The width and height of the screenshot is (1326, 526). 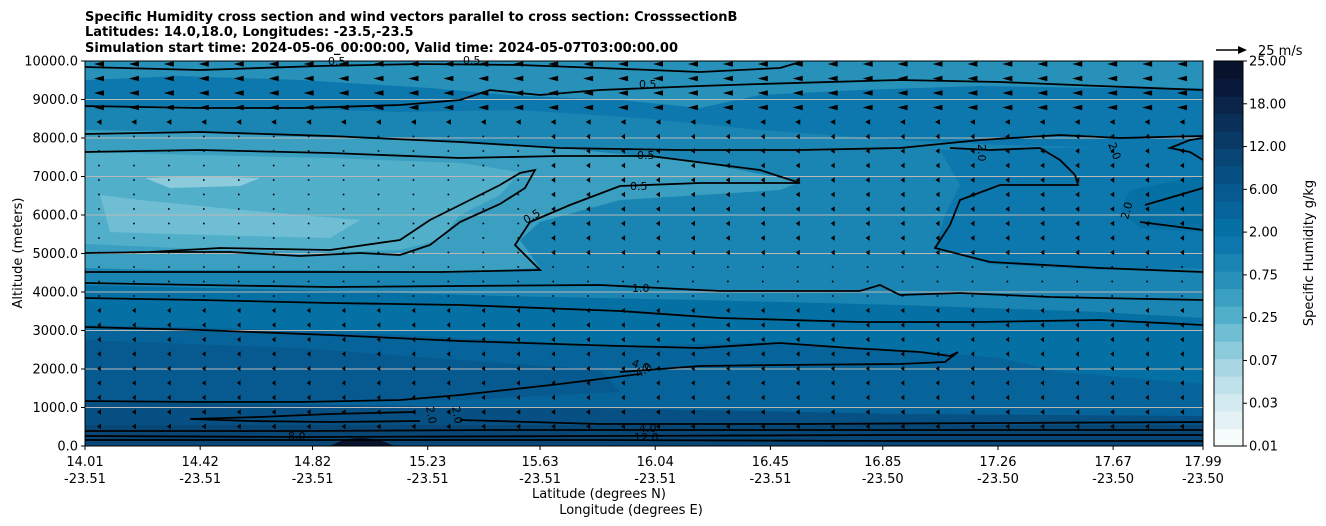 I want to click on contour-2.0-right-c, so click(x=1173, y=196).